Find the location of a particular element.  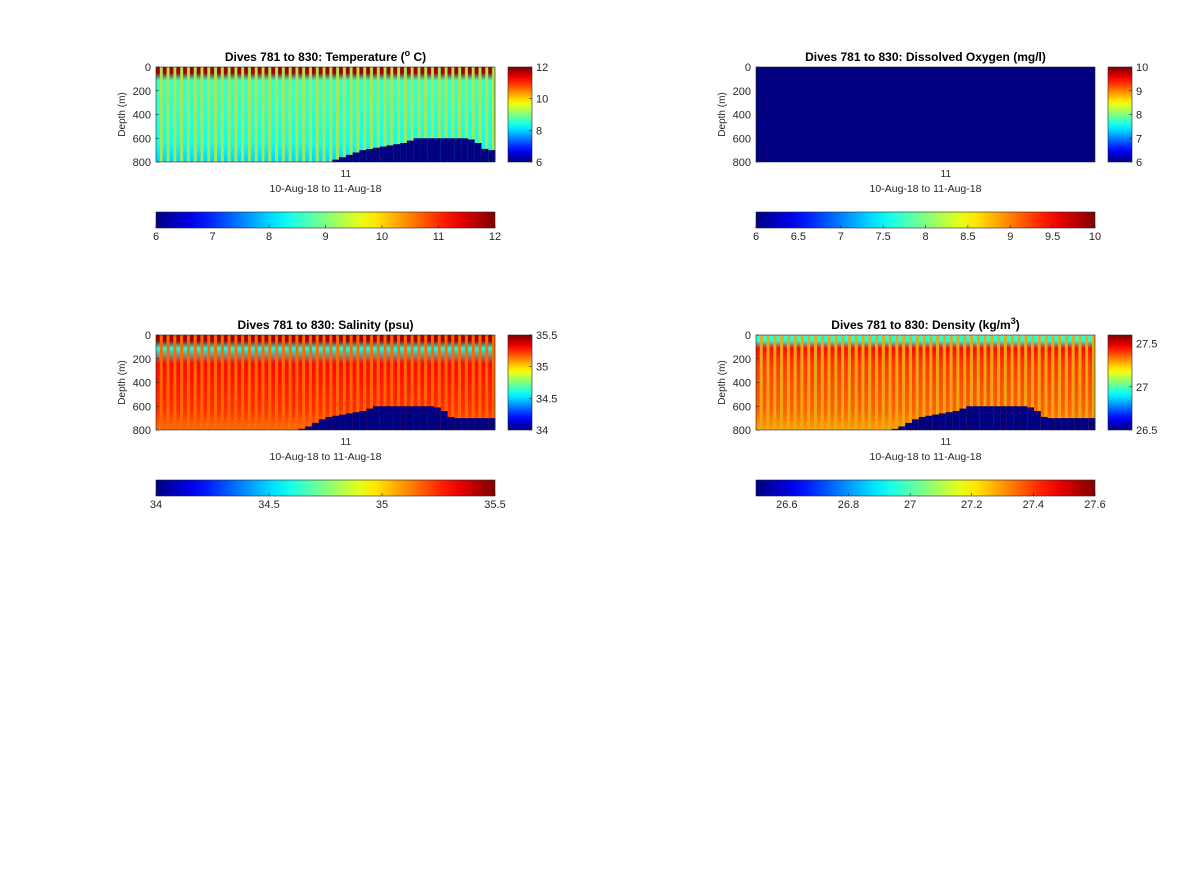

heatmap is located at coordinates (926, 382).